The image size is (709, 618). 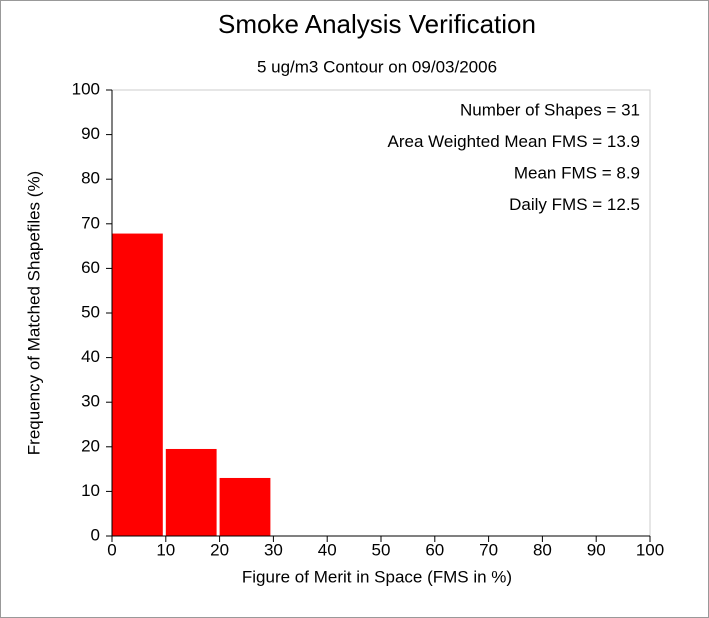 I want to click on x-tick-label: 70, so click(x=488, y=549).